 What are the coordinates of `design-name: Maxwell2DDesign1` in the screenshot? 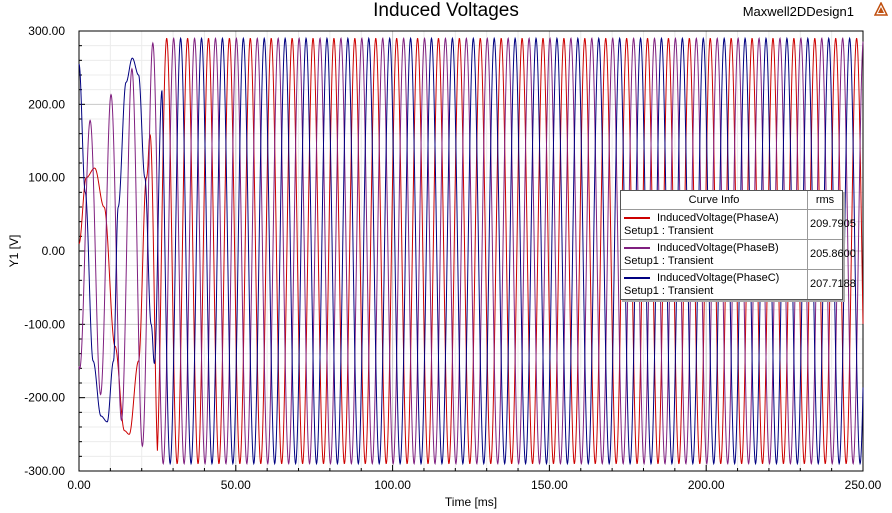 It's located at (798, 11).